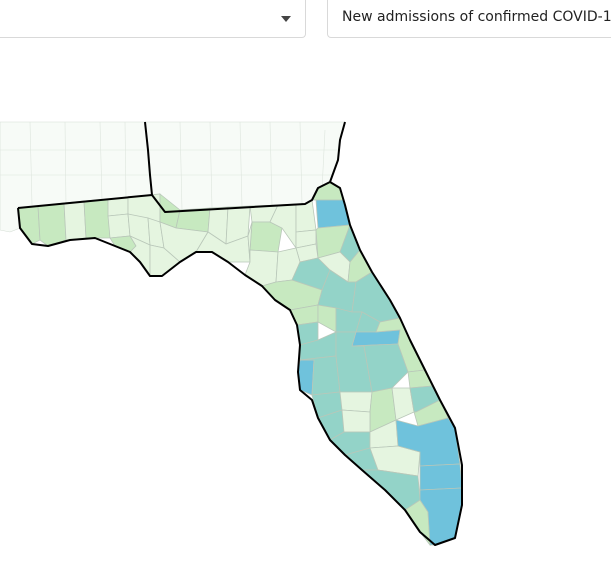 This screenshot has width=611, height=572. Describe the element at coordinates (395, 461) in the screenshot. I see `county-hendry` at that location.